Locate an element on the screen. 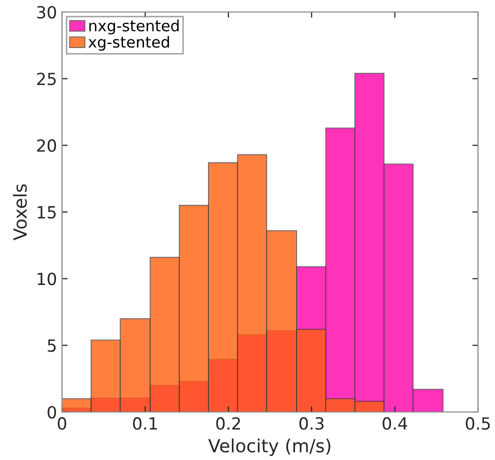  y-tick-label: 5 is located at coordinates (52, 346).